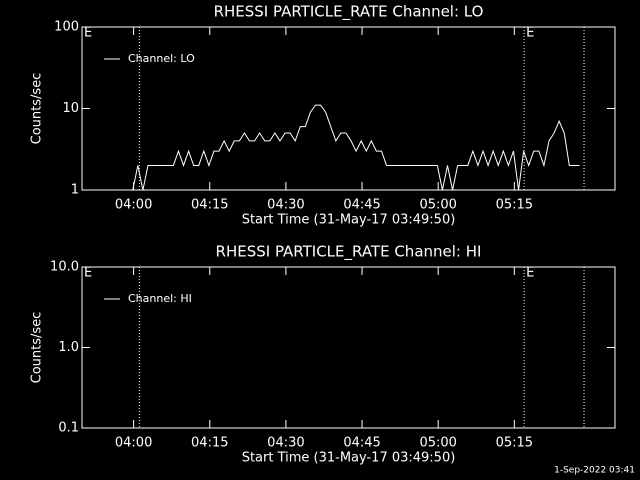 The image size is (640, 480). What do you see at coordinates (68, 347) in the screenshot?
I see `y-tick-label: 1.0` at bounding box center [68, 347].